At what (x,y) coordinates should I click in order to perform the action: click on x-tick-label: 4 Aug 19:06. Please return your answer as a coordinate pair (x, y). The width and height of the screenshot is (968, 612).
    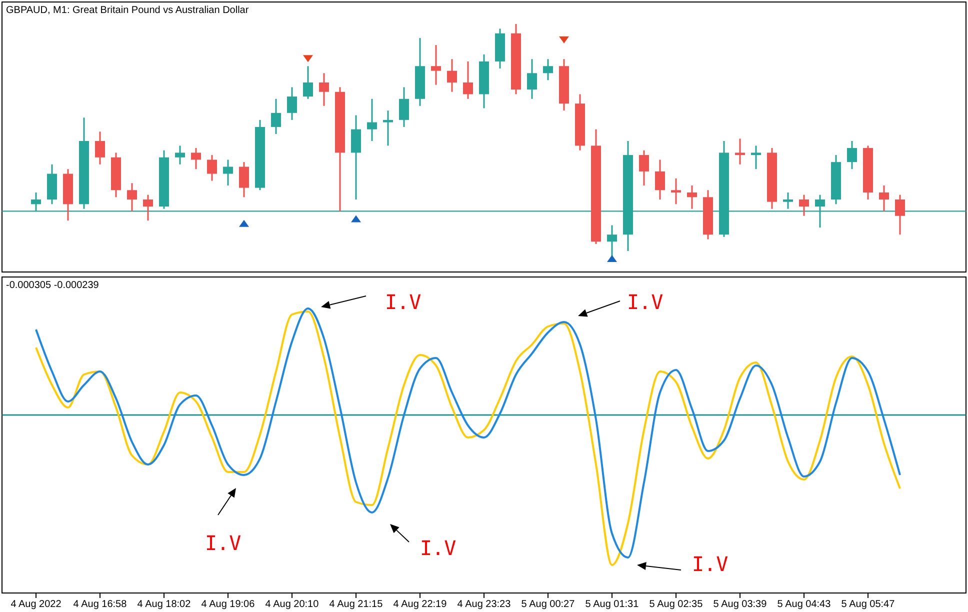
    Looking at the image, I should click on (228, 604).